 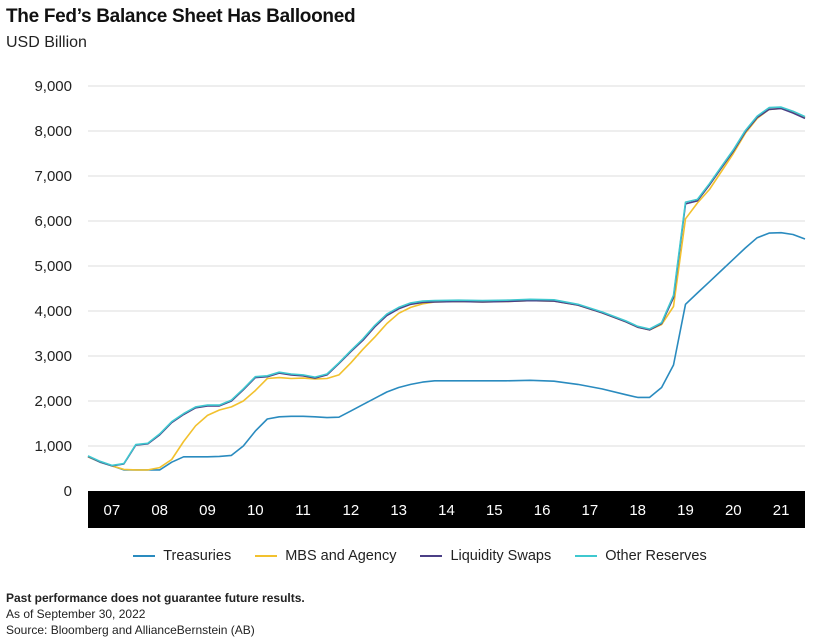 I want to click on legend-item-reserves: Other Reserves, so click(x=641, y=556).